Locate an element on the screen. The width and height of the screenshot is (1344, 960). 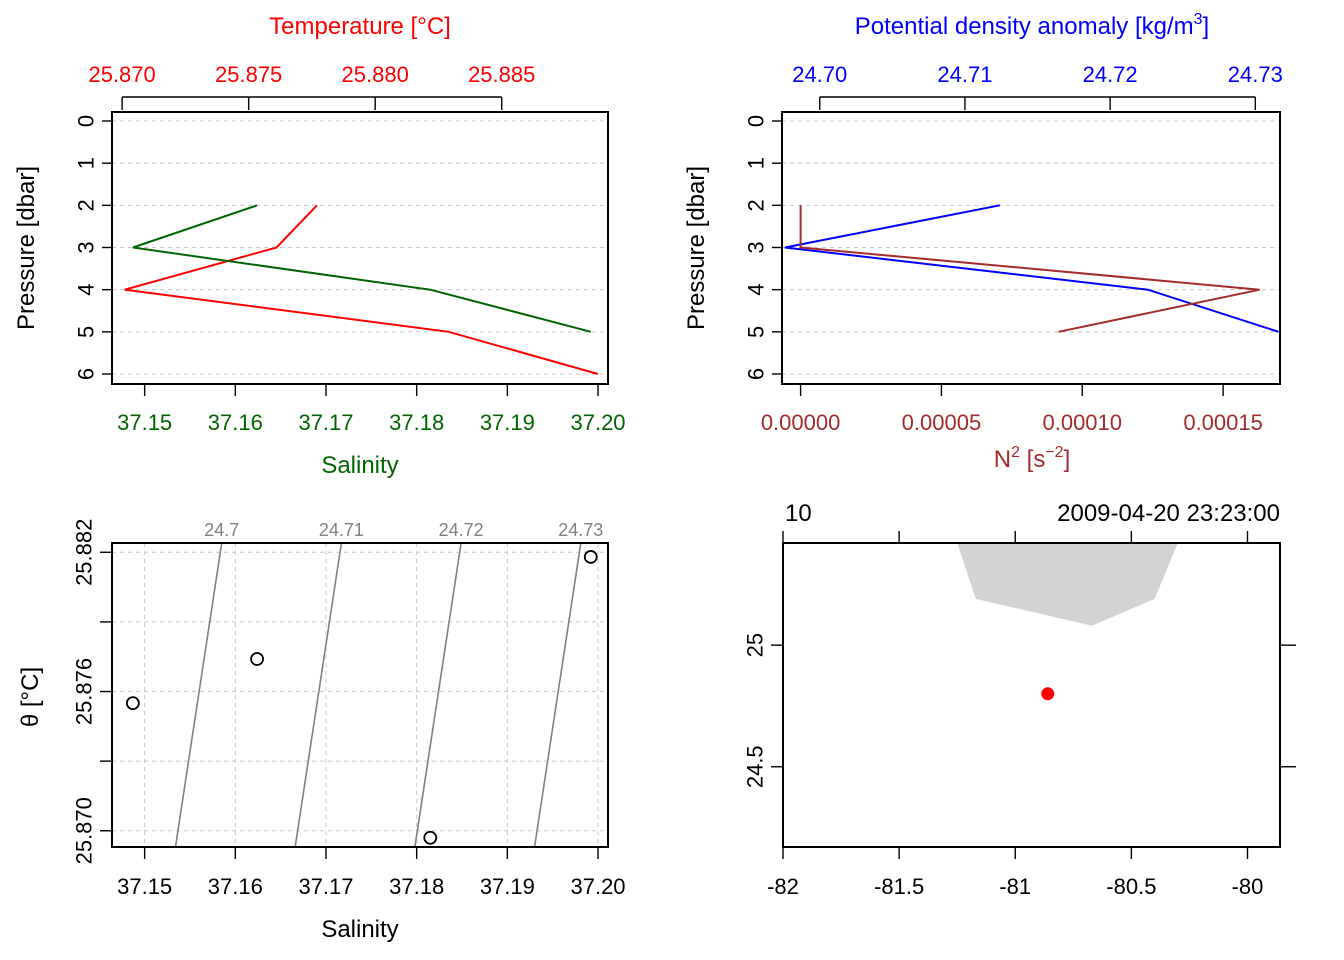
salinity-tick-label: 37.17 is located at coordinates (325, 886).